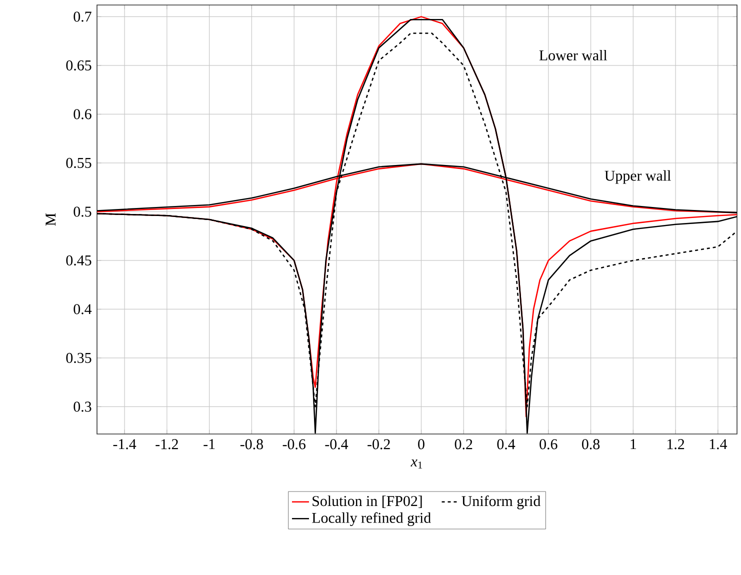 The image size is (741, 575). I want to click on x-tick-label: -0.8, so click(251, 444).